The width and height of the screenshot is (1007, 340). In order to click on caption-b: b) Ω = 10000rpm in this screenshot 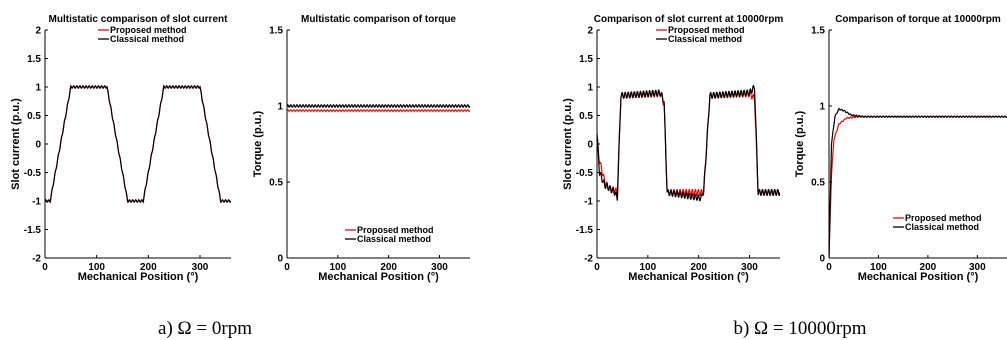, I will do `click(799, 328)`.